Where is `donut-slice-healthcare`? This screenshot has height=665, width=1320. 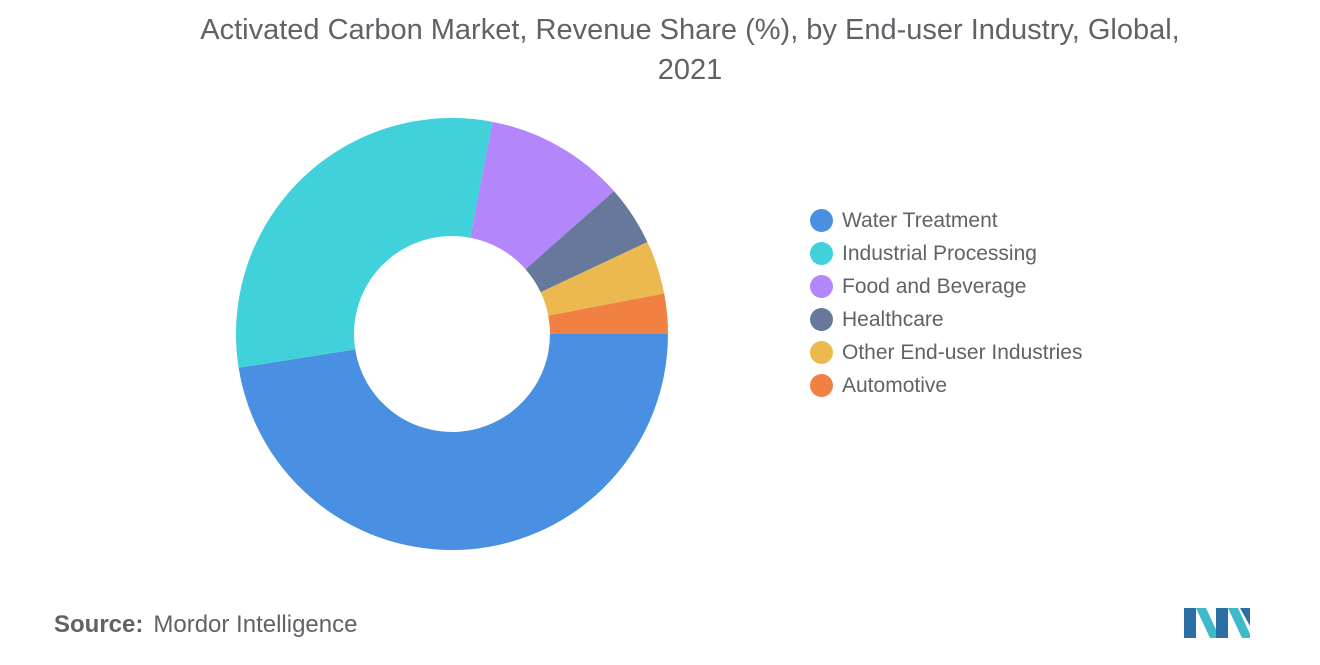
donut-slice-healthcare is located at coordinates (586, 242).